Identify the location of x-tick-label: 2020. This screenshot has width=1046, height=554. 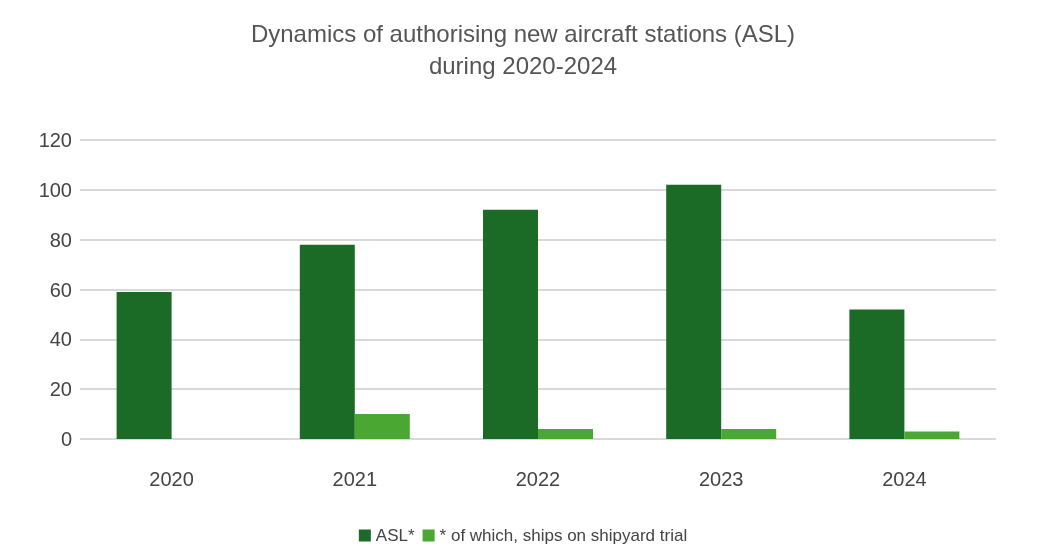
(171, 479).